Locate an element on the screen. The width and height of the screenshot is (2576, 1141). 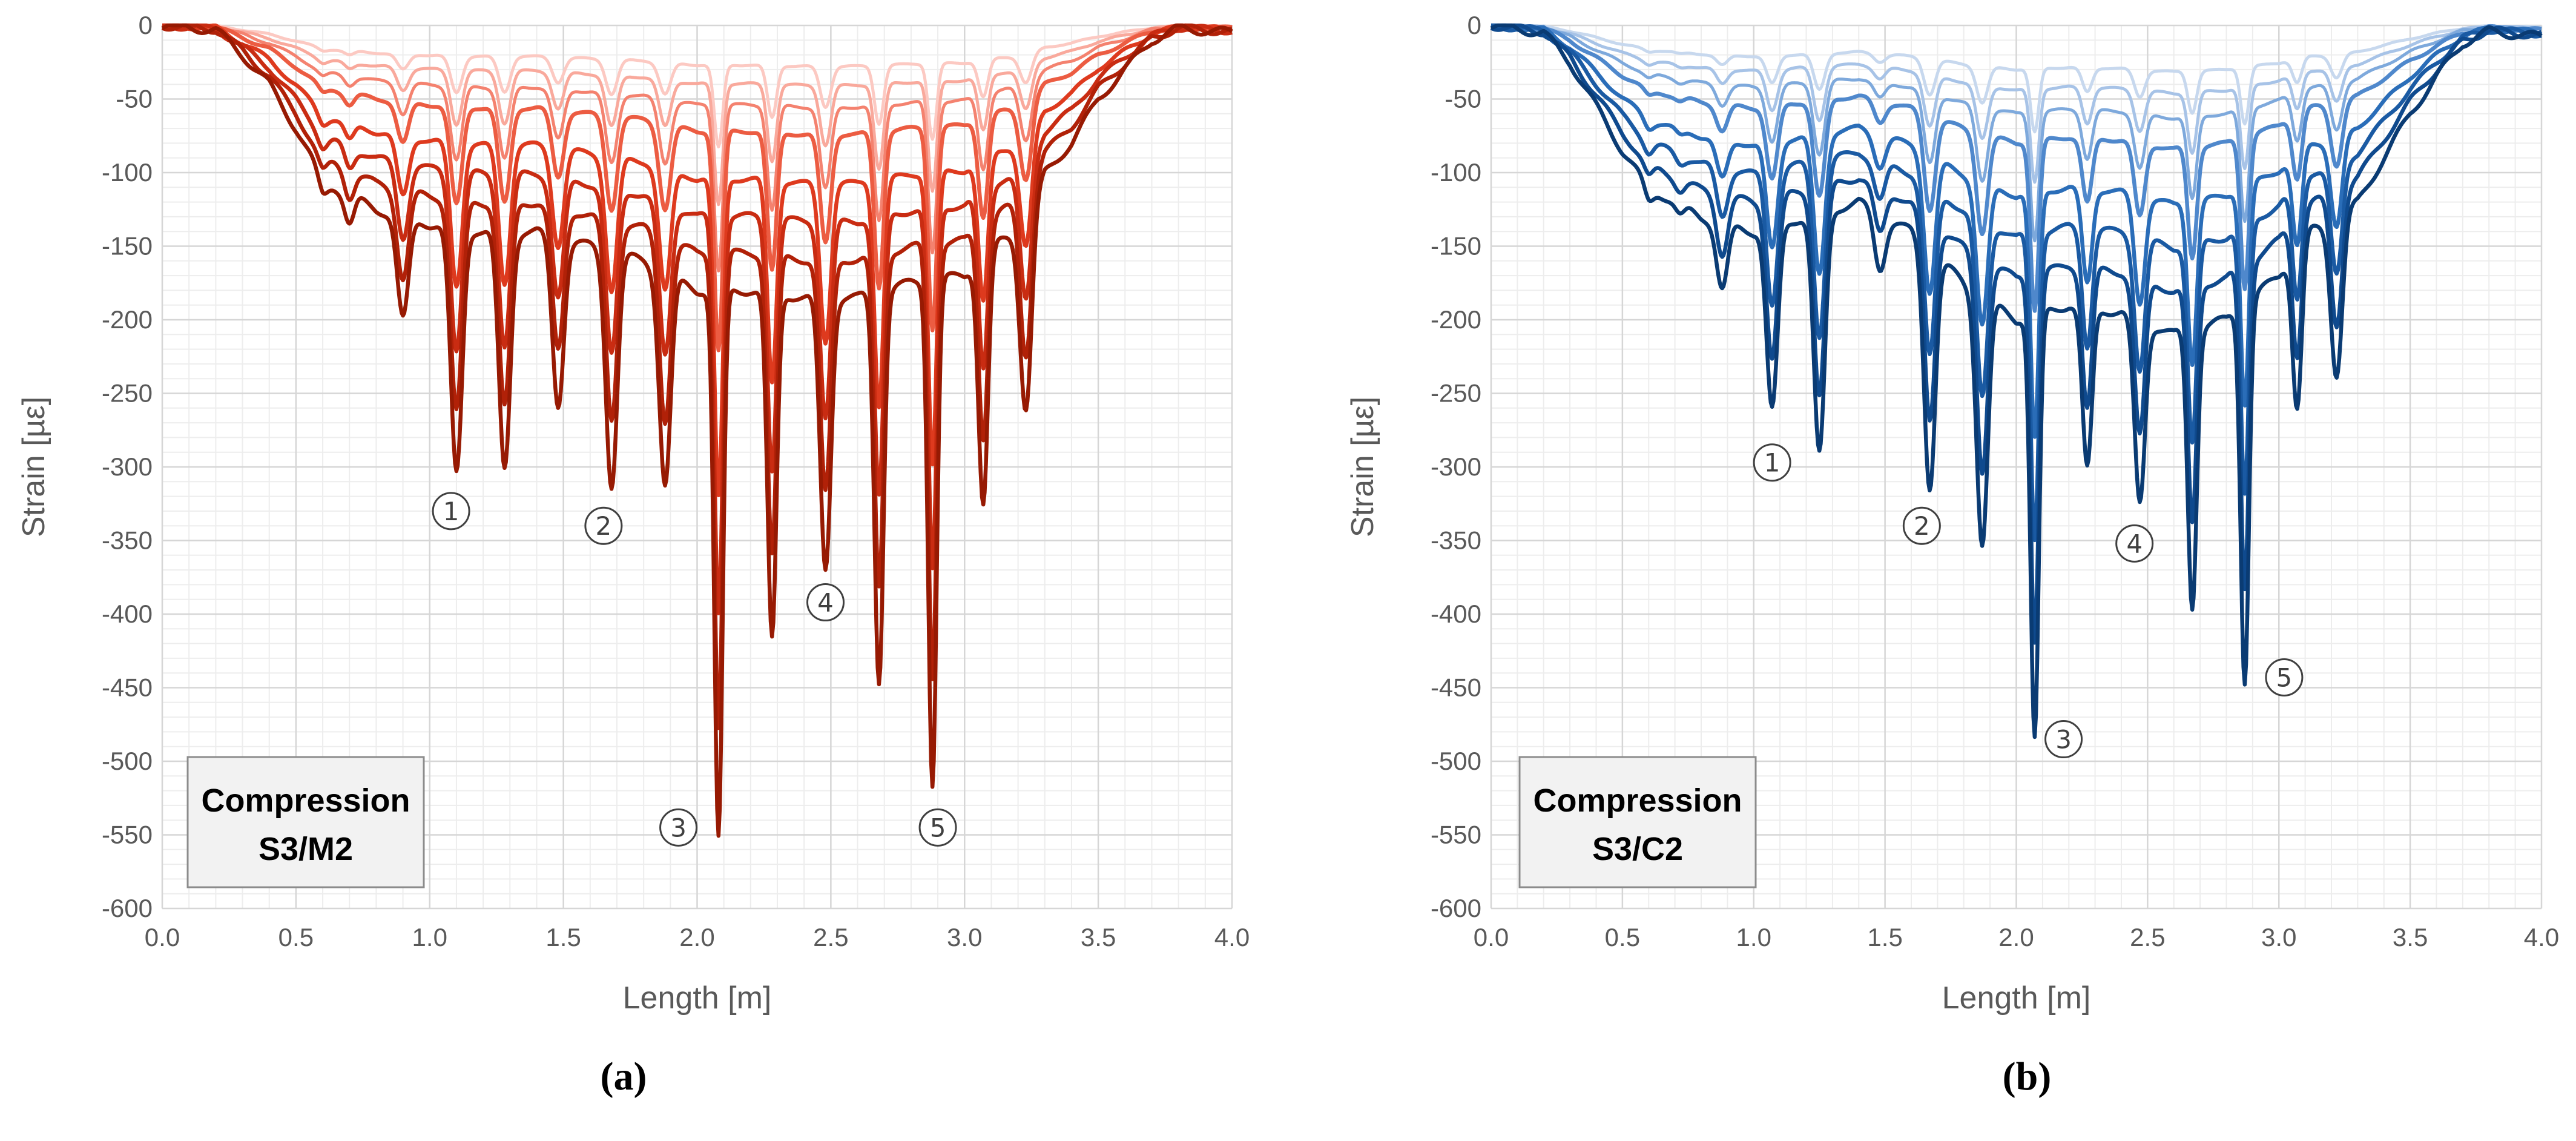
marker-label: 5 is located at coordinates (2284, 677).